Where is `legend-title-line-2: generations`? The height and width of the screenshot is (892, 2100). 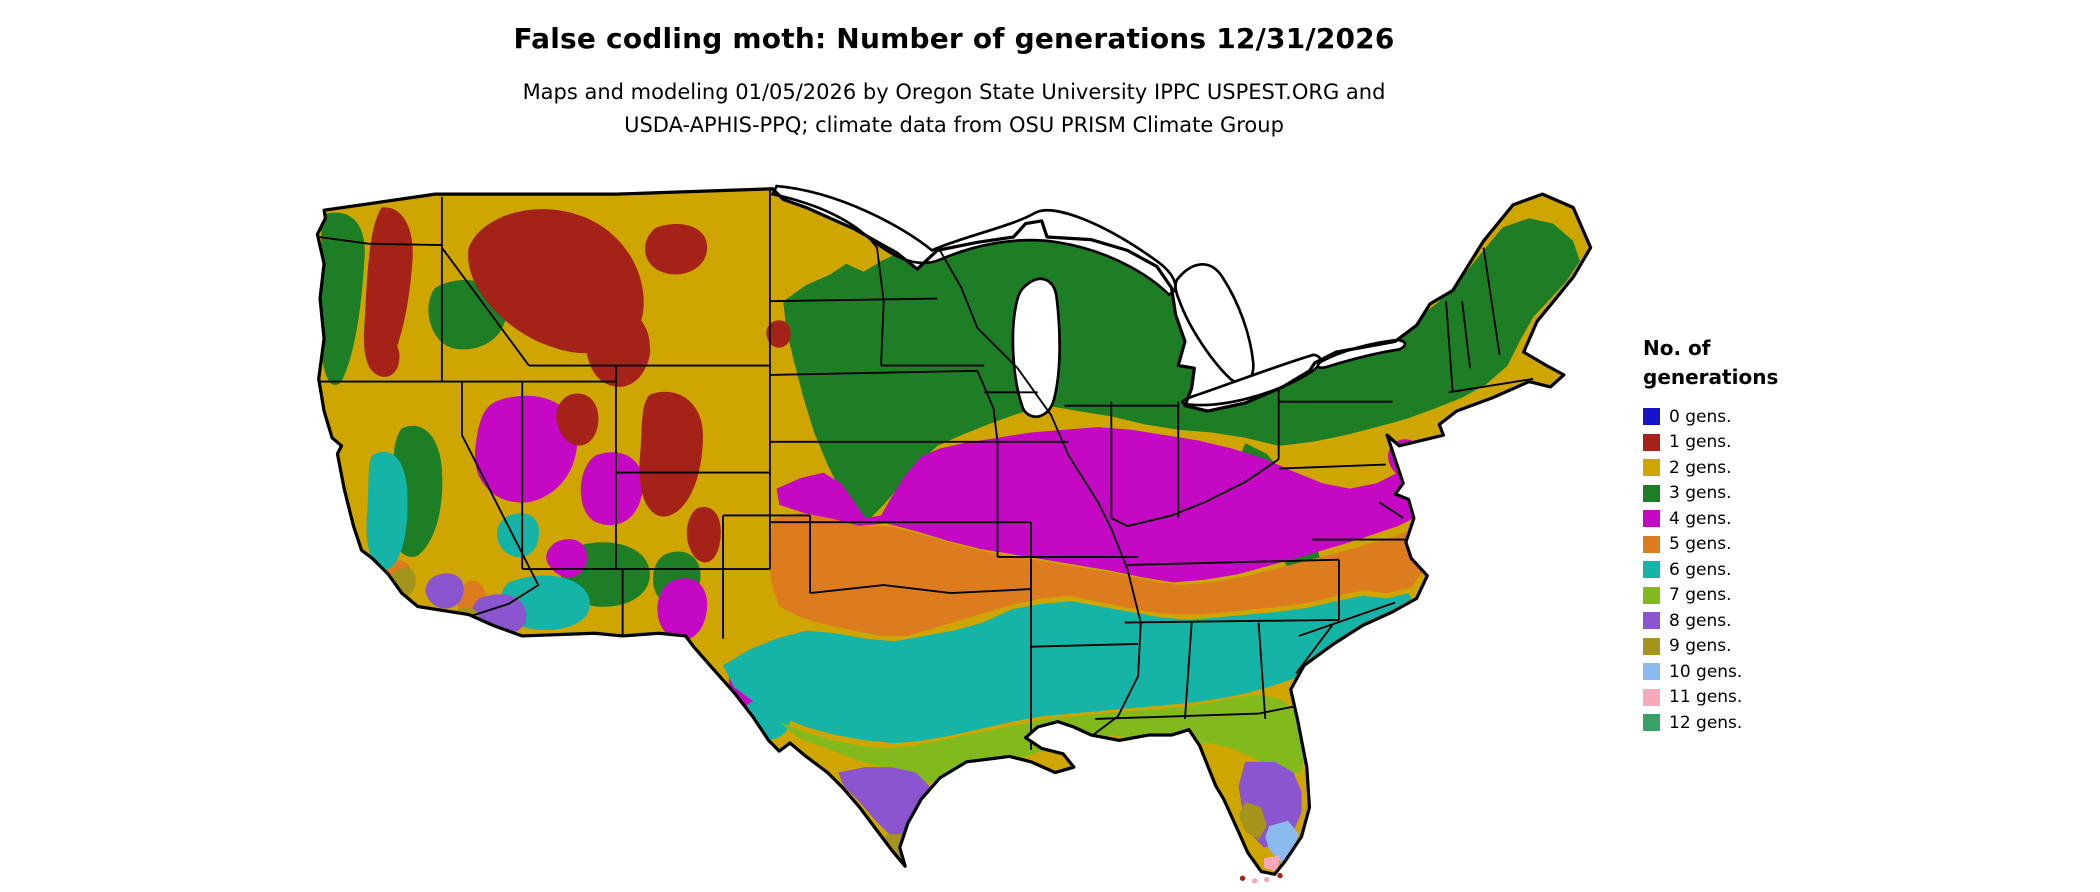
legend-title-line-2: generations is located at coordinates (1711, 377).